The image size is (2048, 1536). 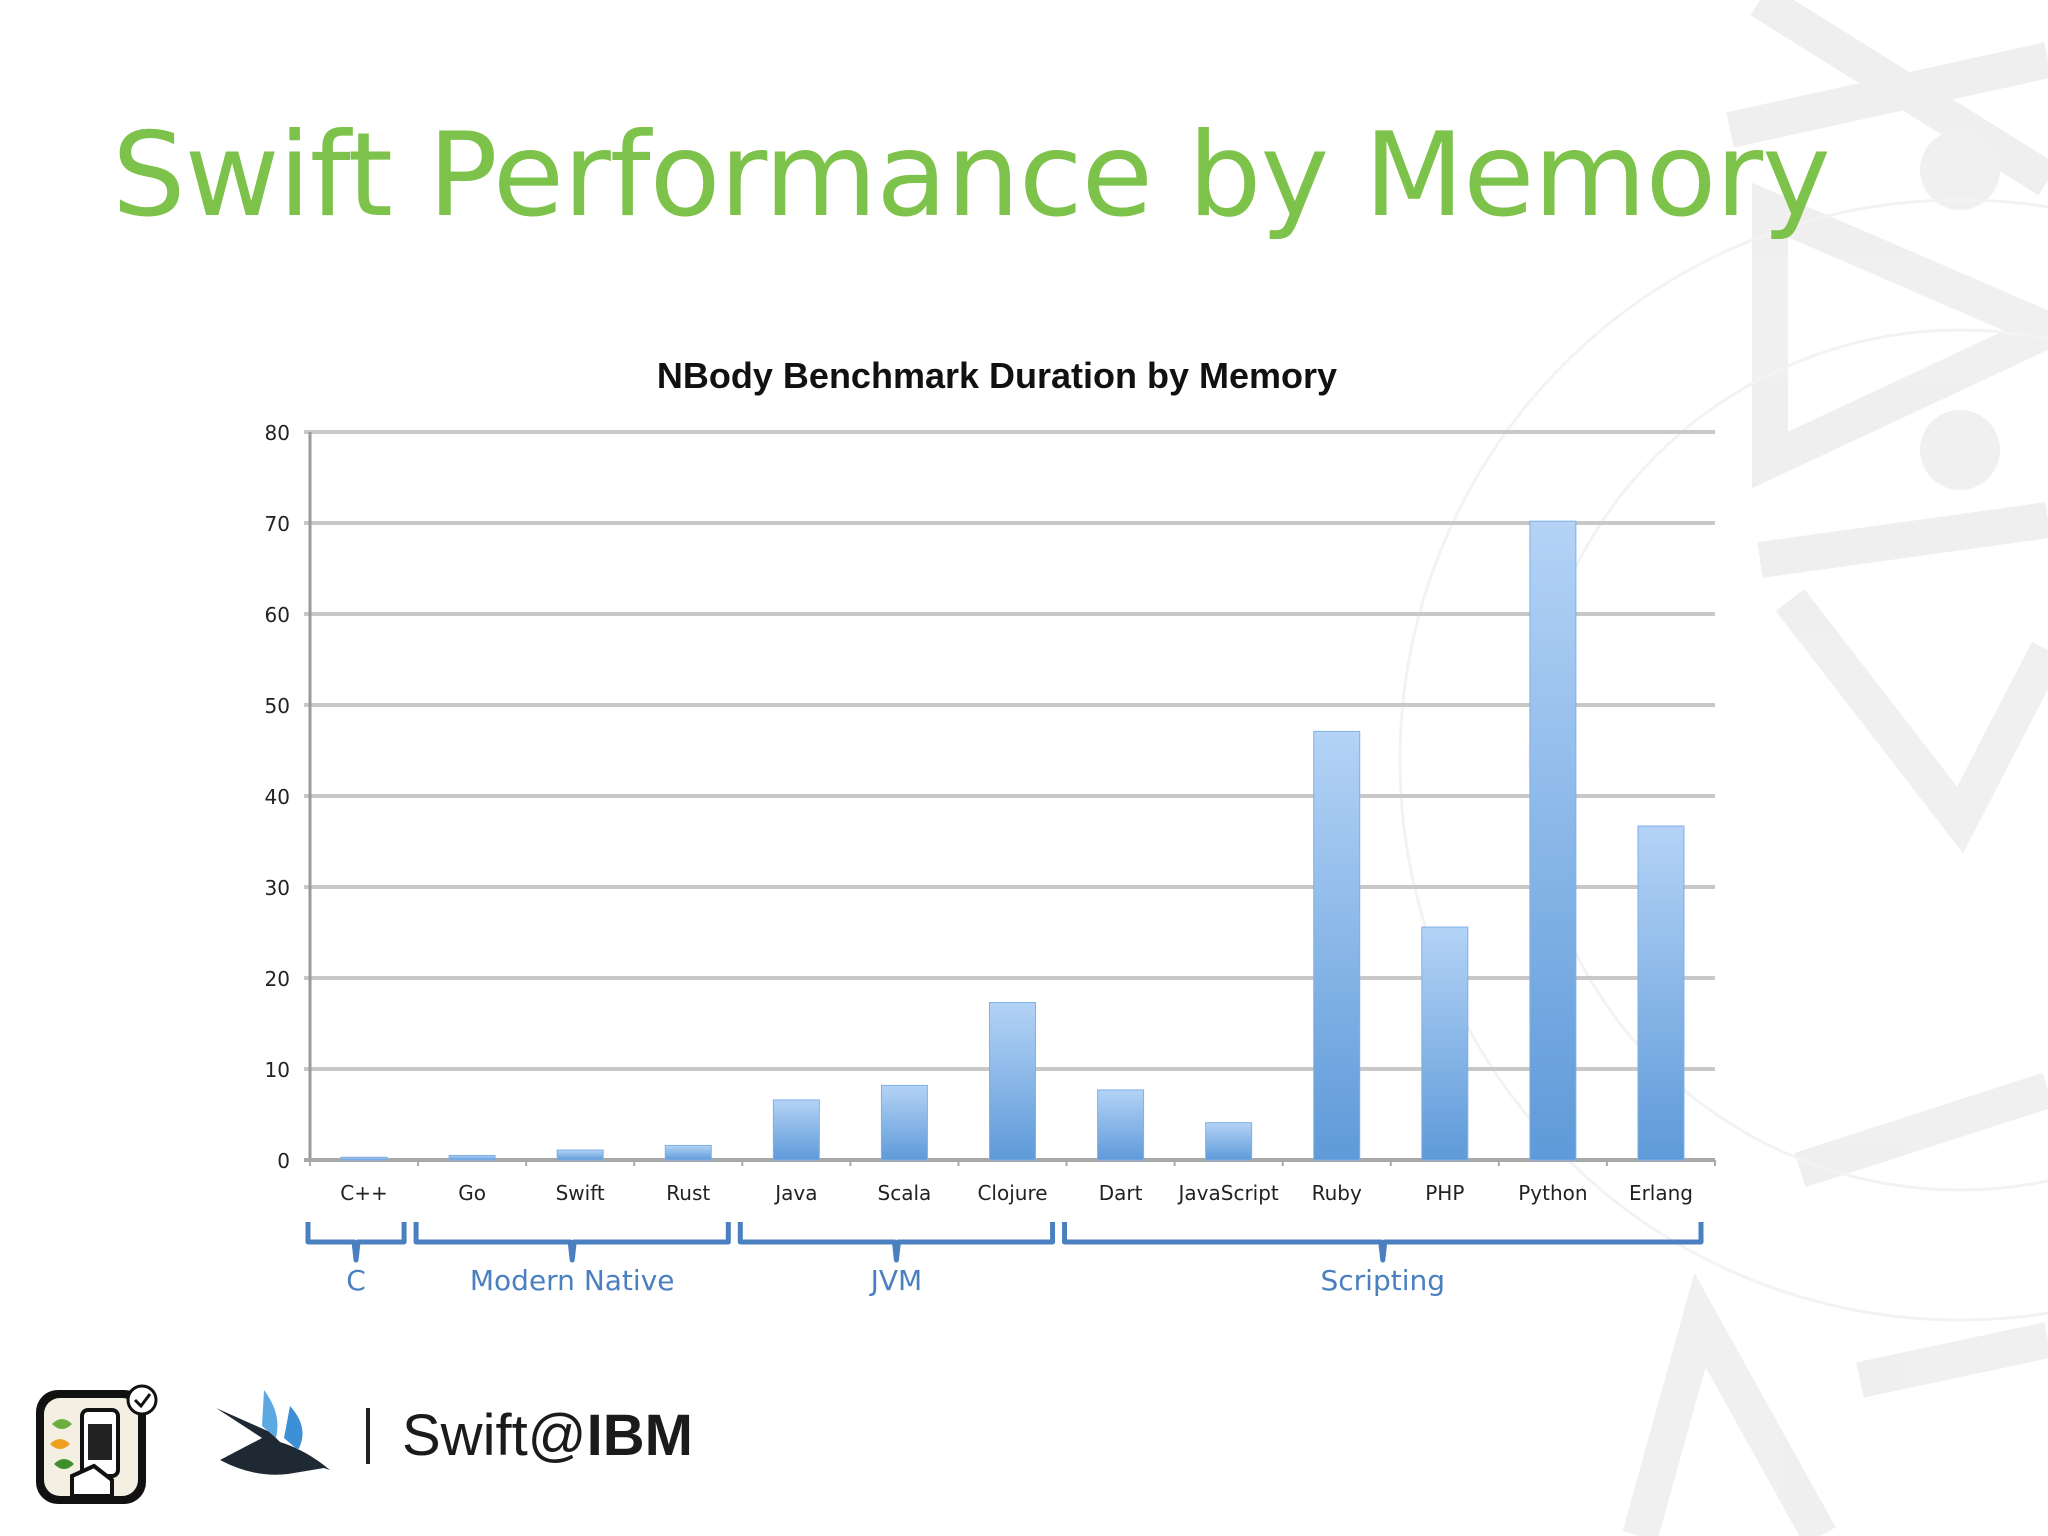 What do you see at coordinates (1012, 1081) in the screenshot?
I see `bar-clojure` at bounding box center [1012, 1081].